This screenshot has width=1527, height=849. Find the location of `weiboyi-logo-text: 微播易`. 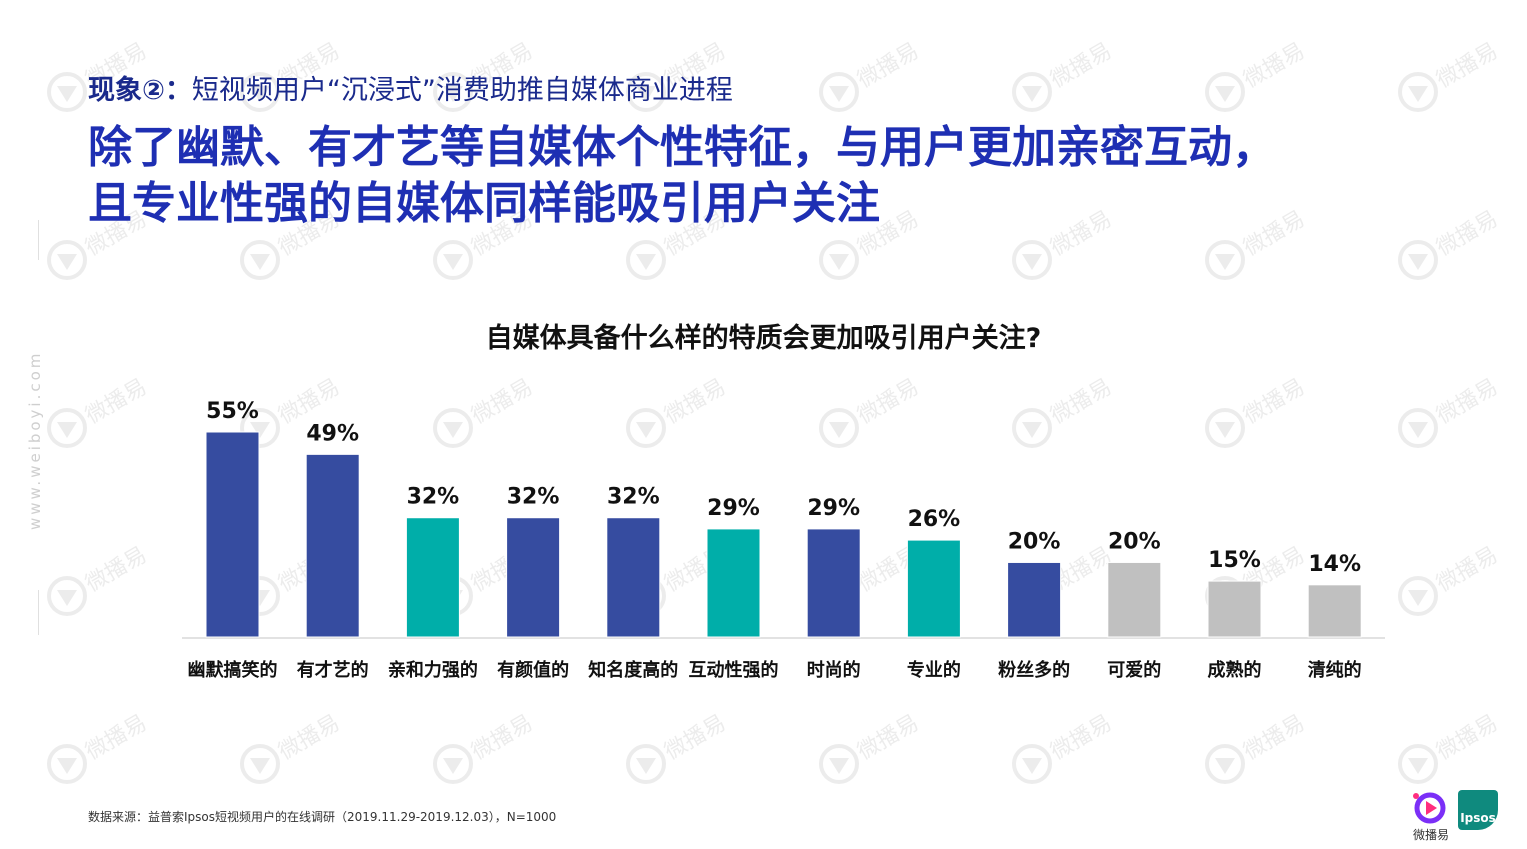

weiboyi-logo-text: 微播易 is located at coordinates (1430, 835).